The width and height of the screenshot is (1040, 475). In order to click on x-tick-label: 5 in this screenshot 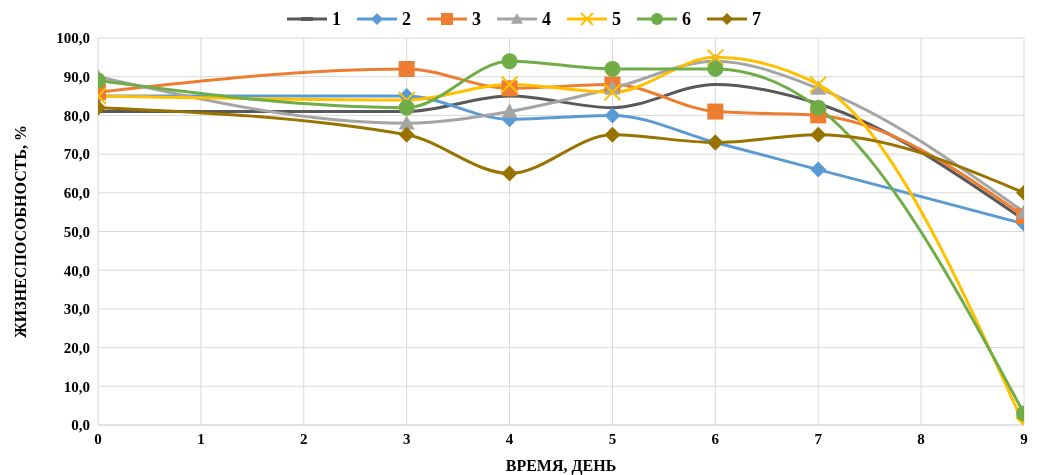, I will do `click(612, 438)`.